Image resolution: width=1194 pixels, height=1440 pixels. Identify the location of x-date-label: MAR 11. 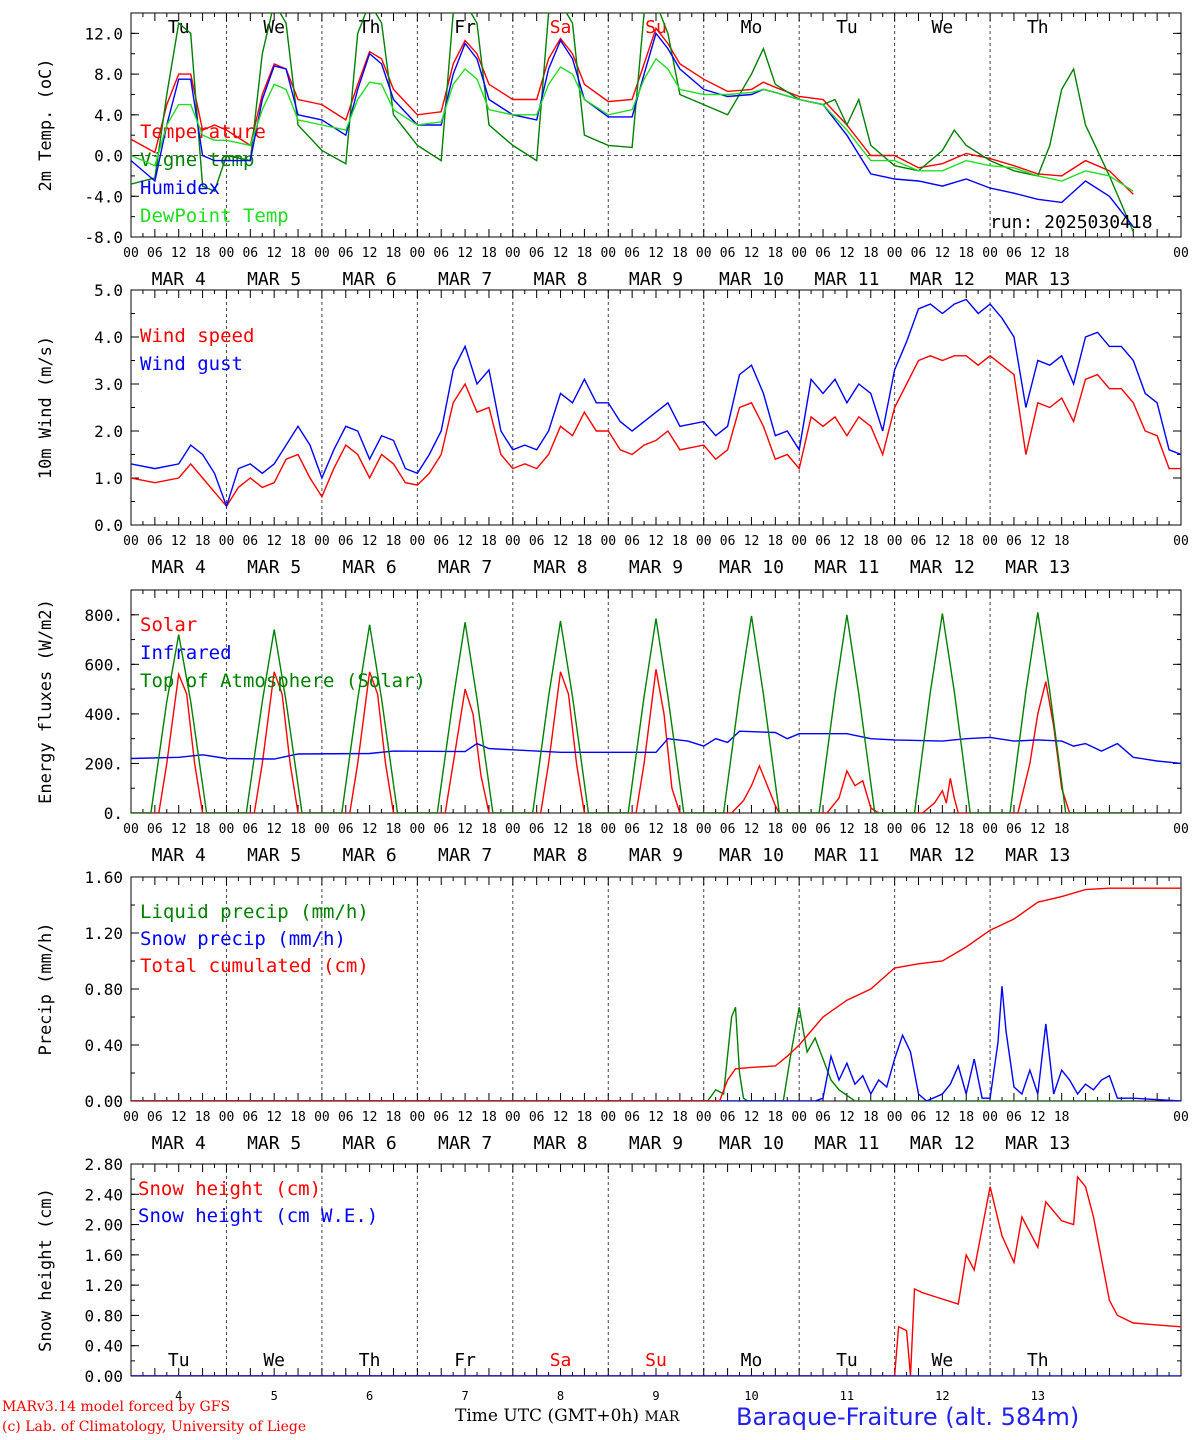
(846, 567).